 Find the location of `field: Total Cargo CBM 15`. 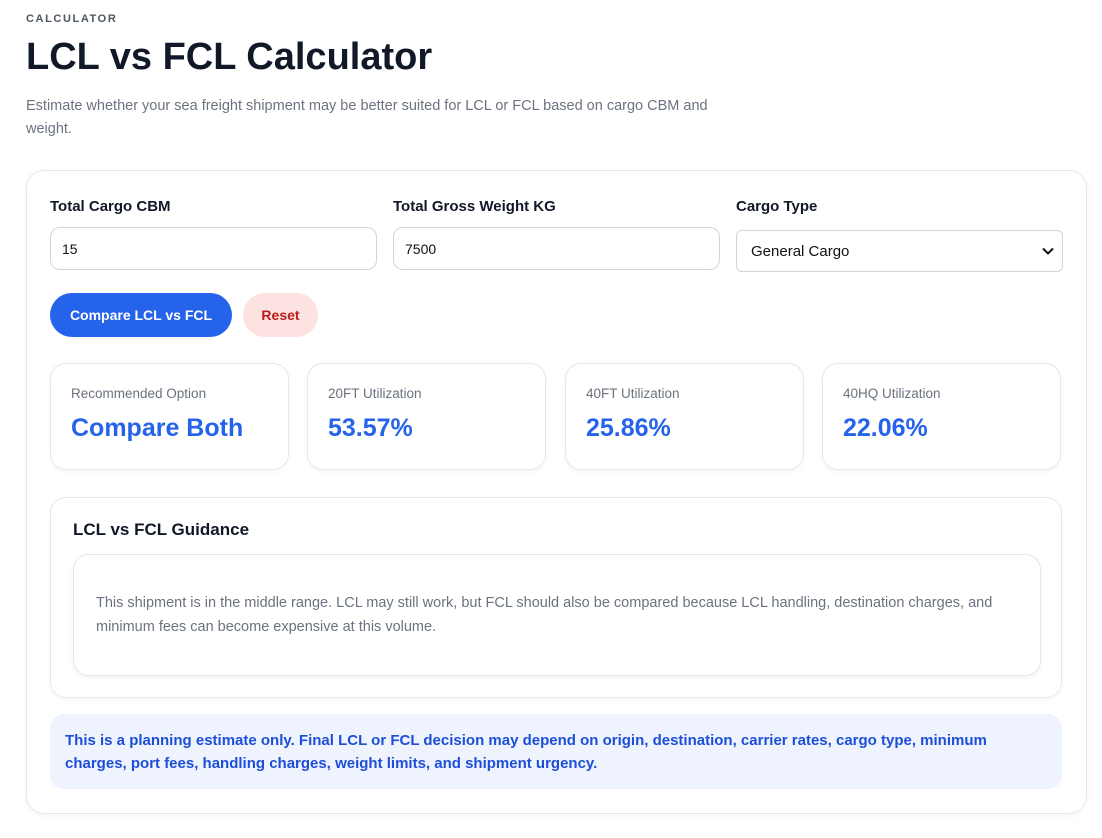

field: Total Cargo CBM 15 is located at coordinates (213, 234).